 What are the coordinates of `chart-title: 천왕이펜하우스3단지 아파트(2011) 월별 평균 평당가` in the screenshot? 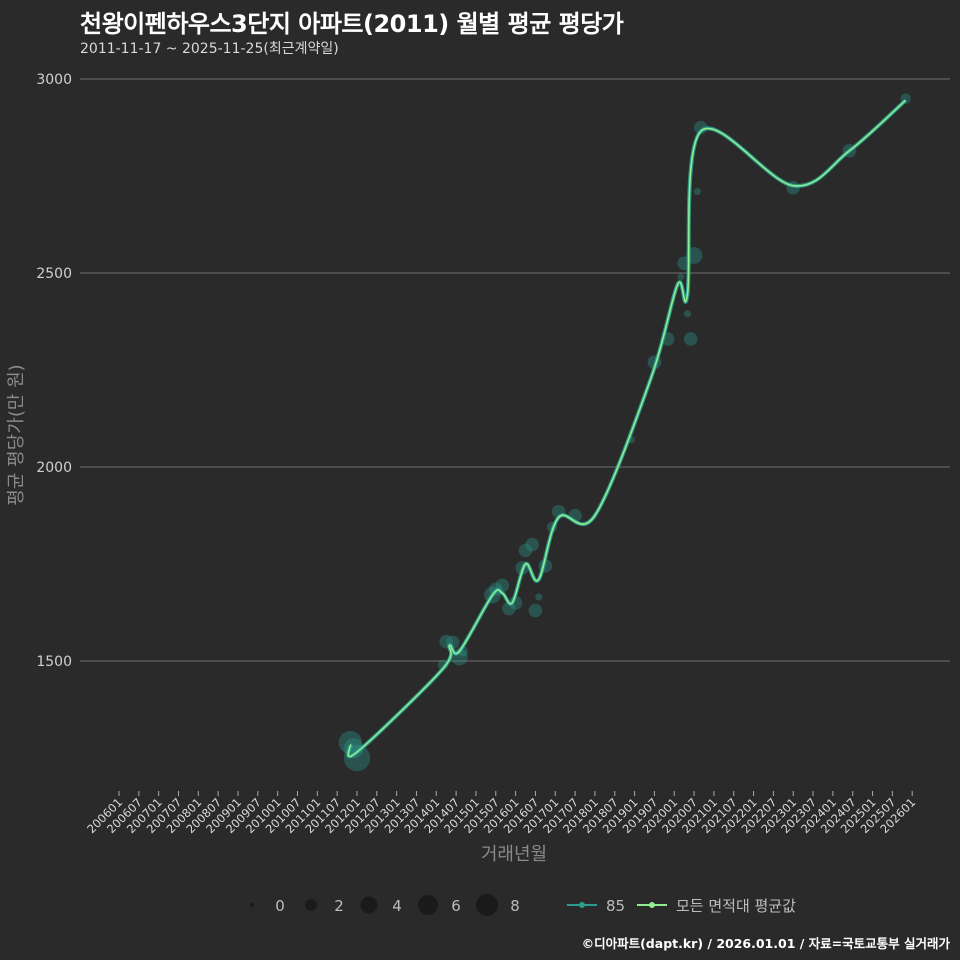 It's located at (352, 24).